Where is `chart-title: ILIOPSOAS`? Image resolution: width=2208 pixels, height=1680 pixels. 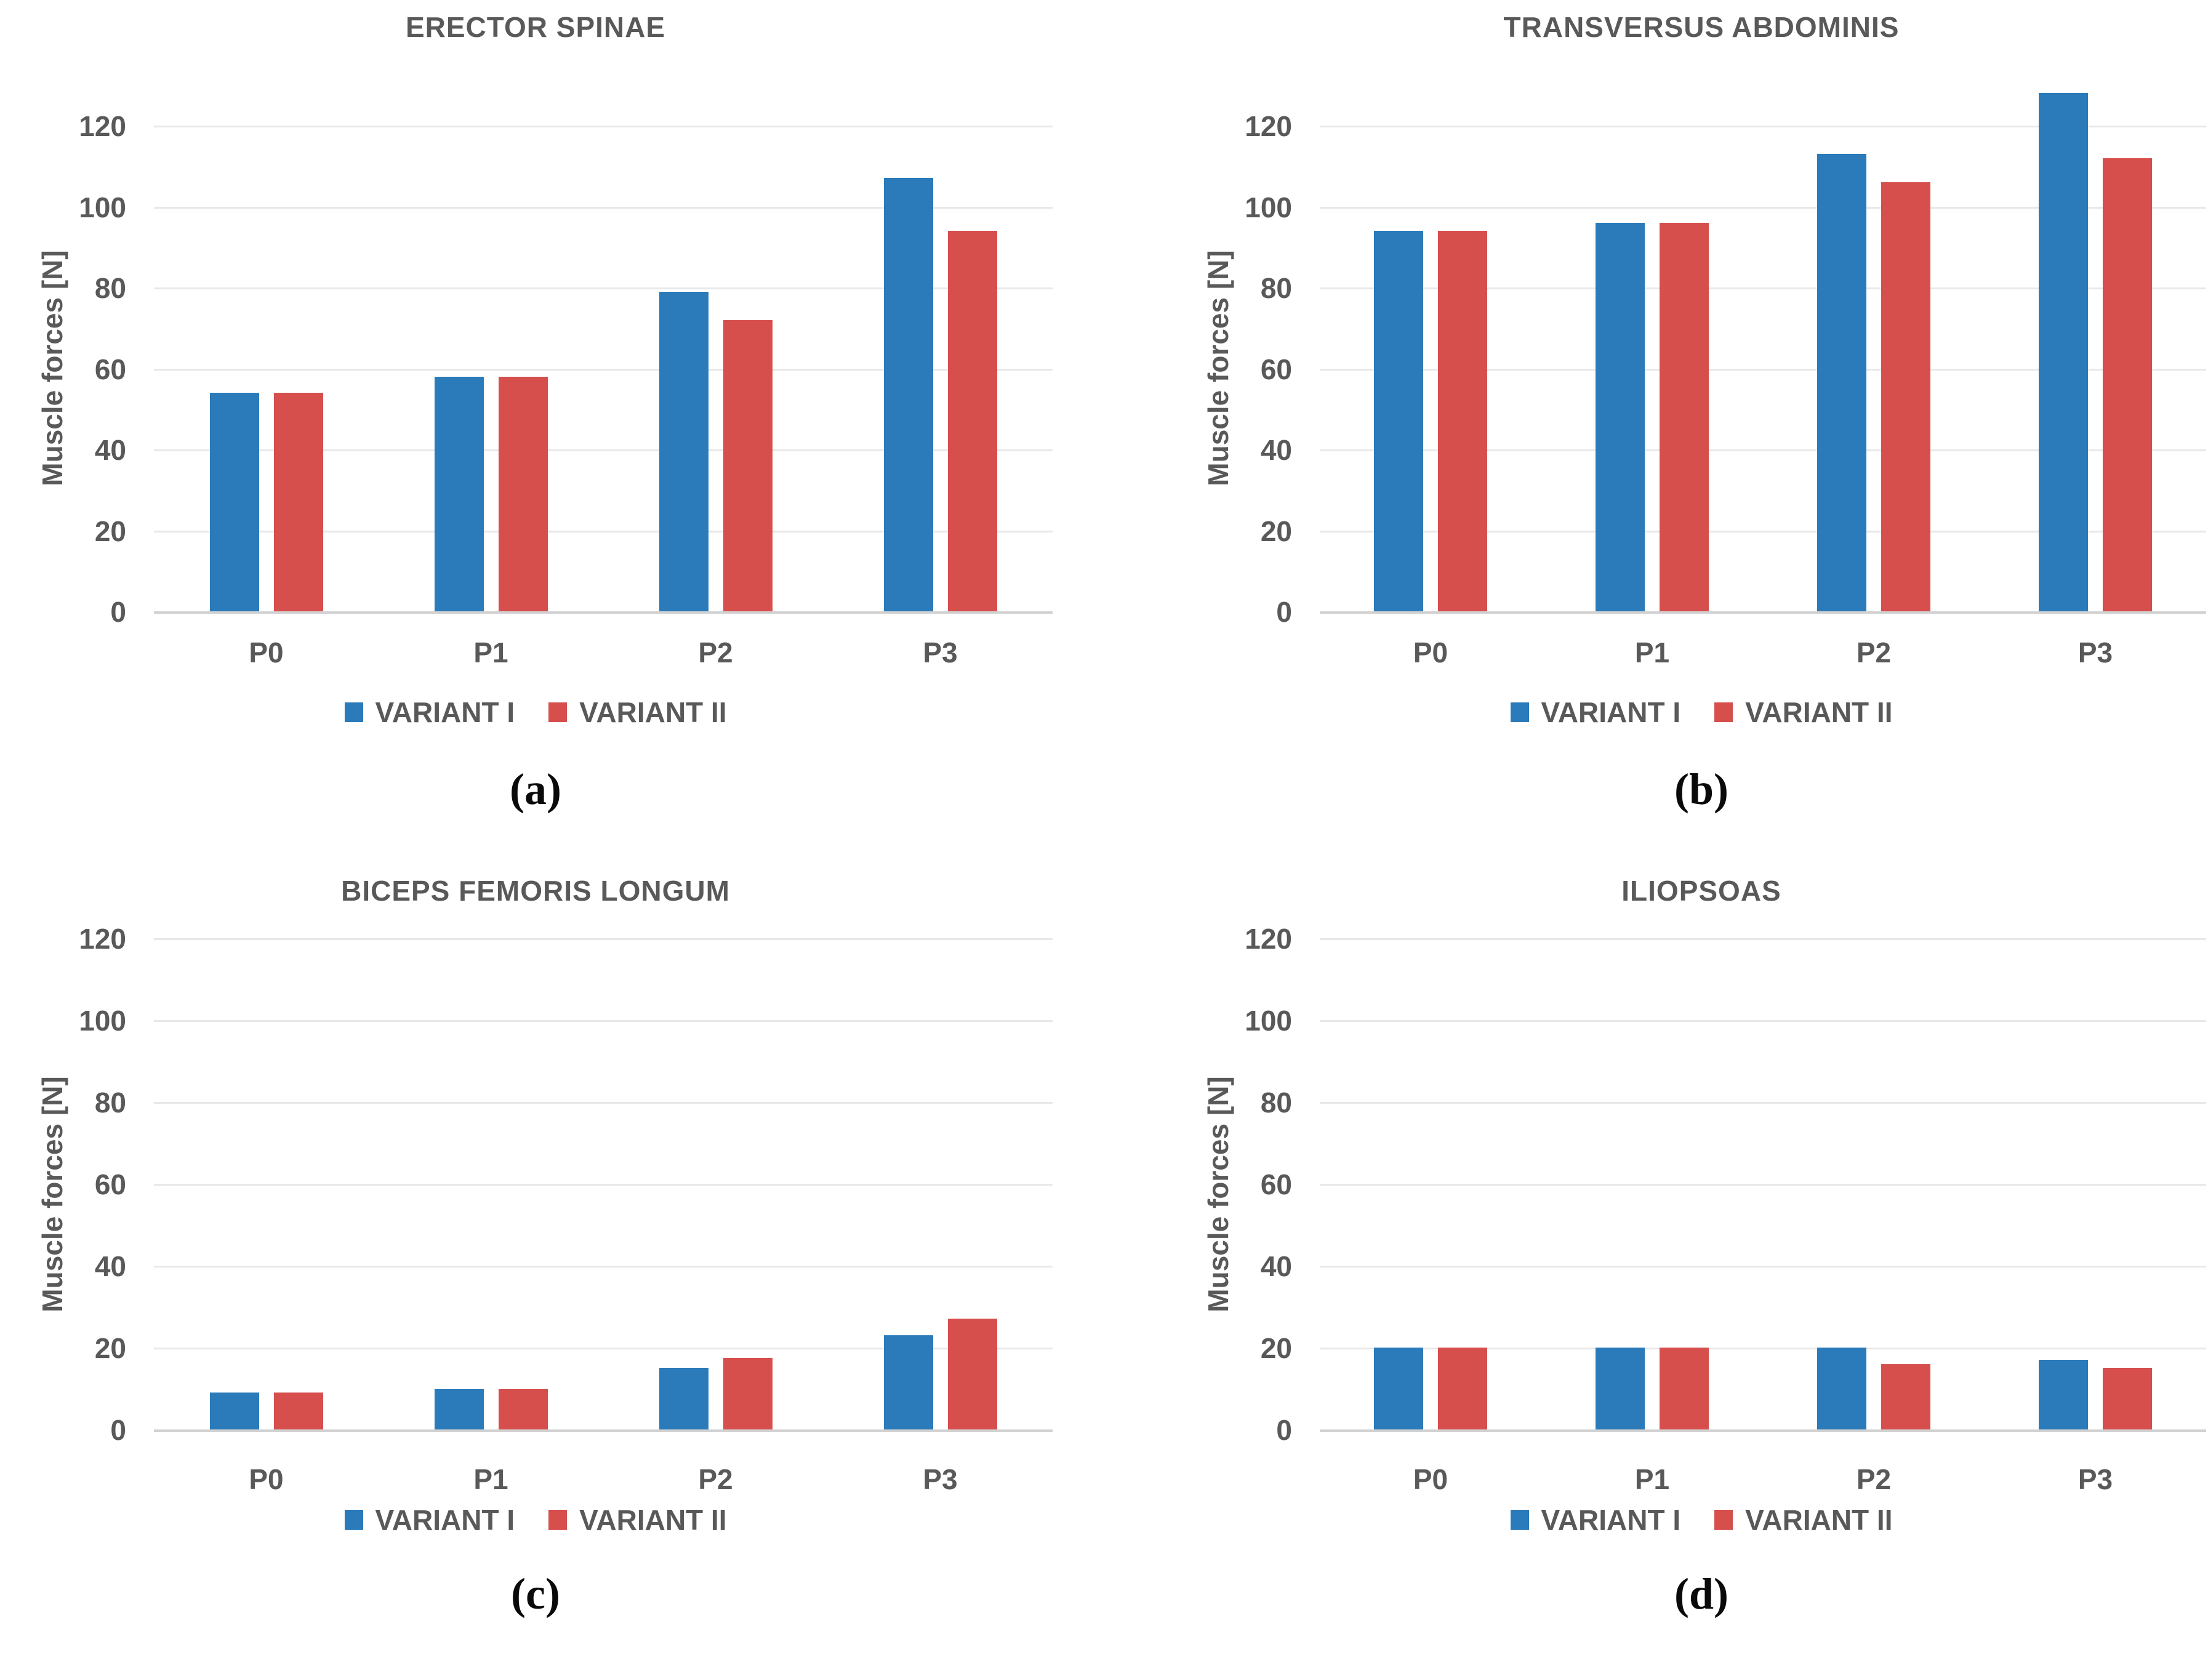
chart-title: ILIOPSOAS is located at coordinates (1701, 891).